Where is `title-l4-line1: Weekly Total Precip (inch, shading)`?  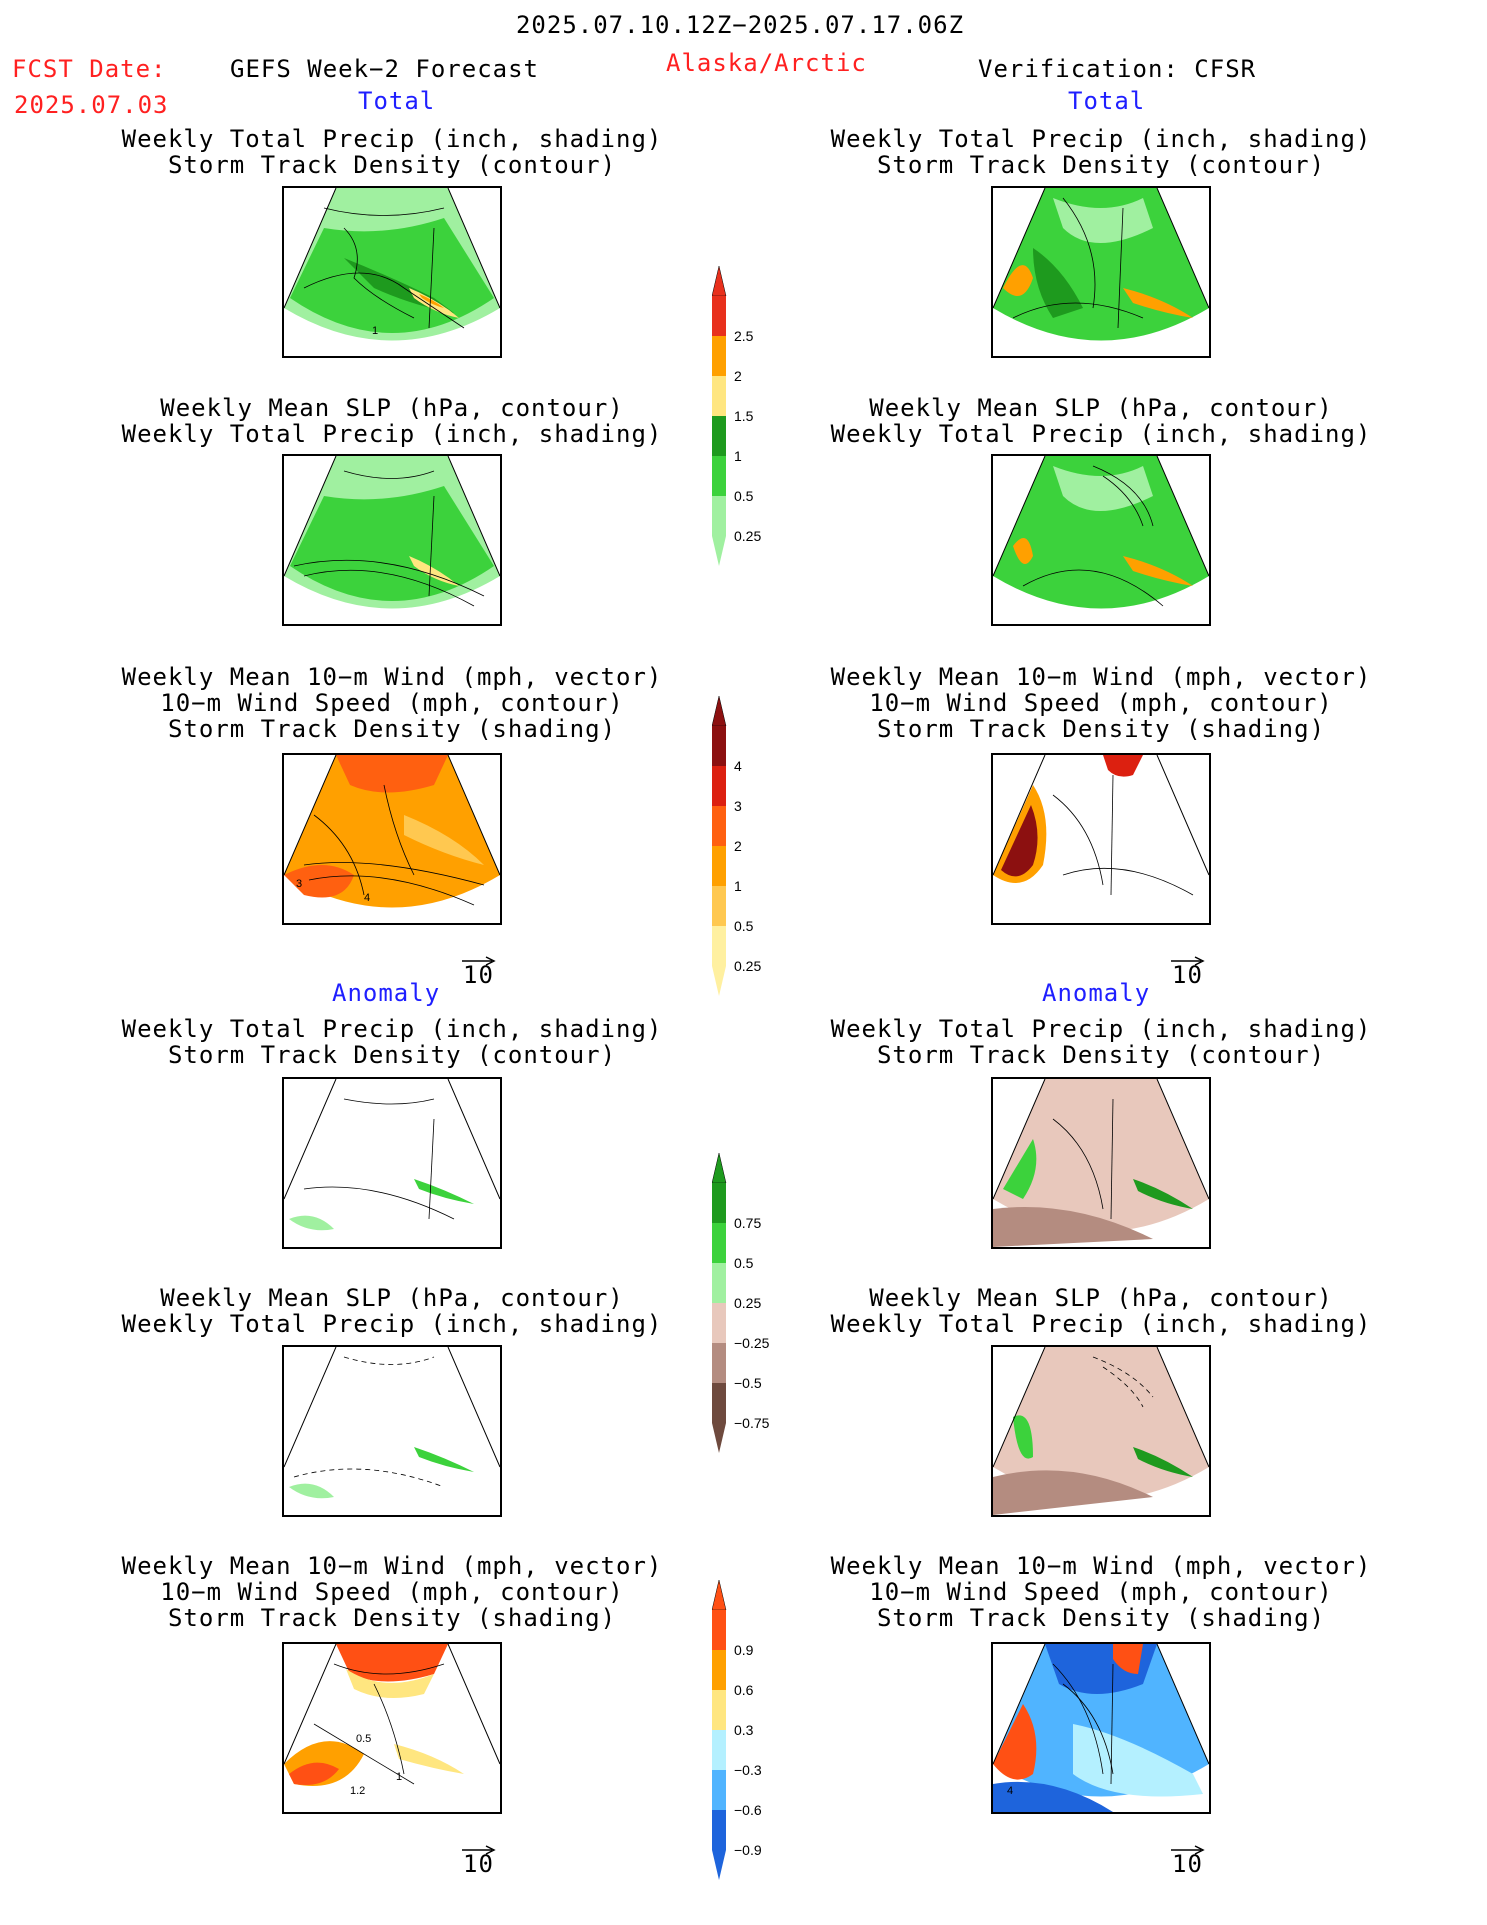 title-l4-line1: Weekly Total Precip (inch, shading) is located at coordinates (392, 1029).